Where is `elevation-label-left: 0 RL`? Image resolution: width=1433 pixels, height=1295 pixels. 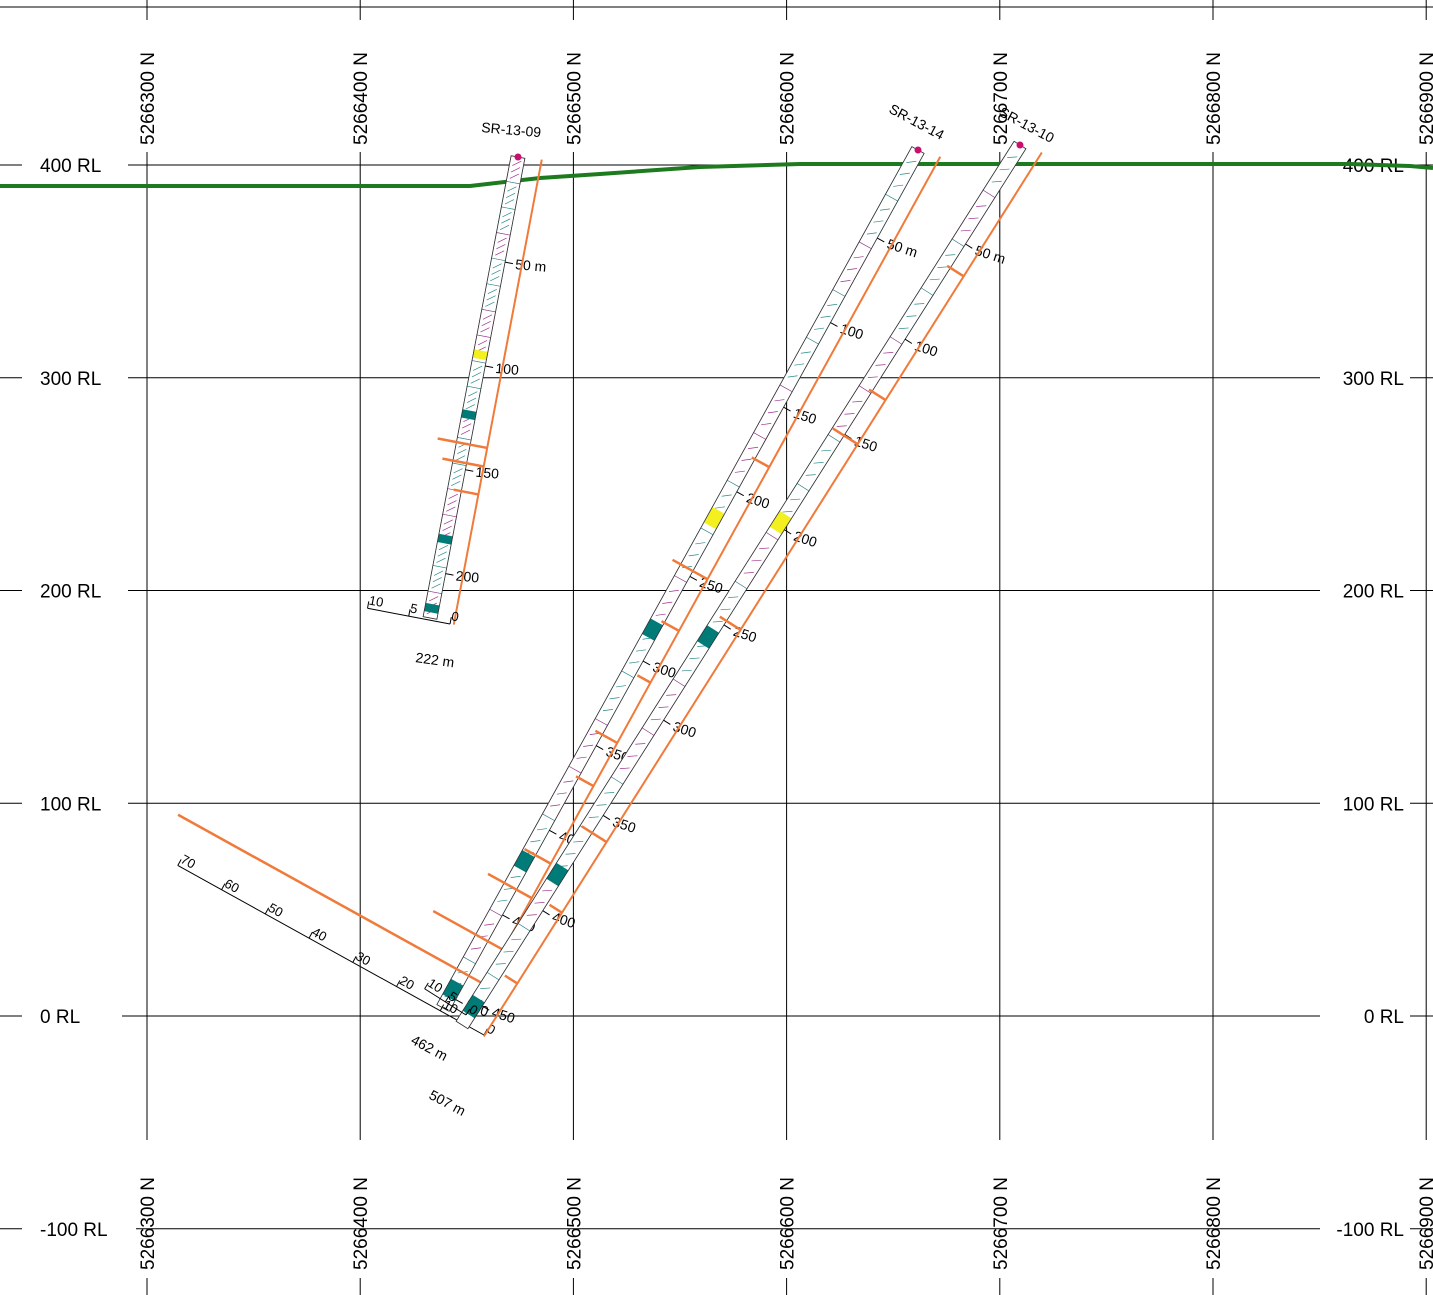 elevation-label-left: 0 RL is located at coordinates (60, 1017).